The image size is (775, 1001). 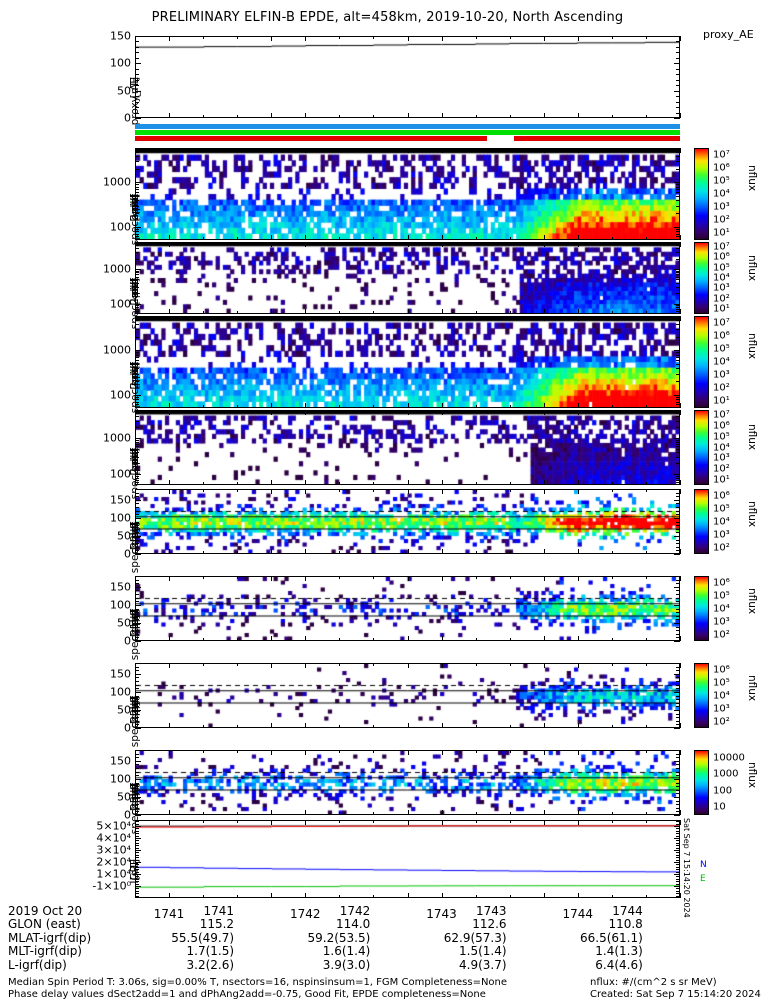 What do you see at coordinates (701, 608) in the screenshot?
I see `colorbar-elb-pef-pa-spec2plot-ch1LC` at bounding box center [701, 608].